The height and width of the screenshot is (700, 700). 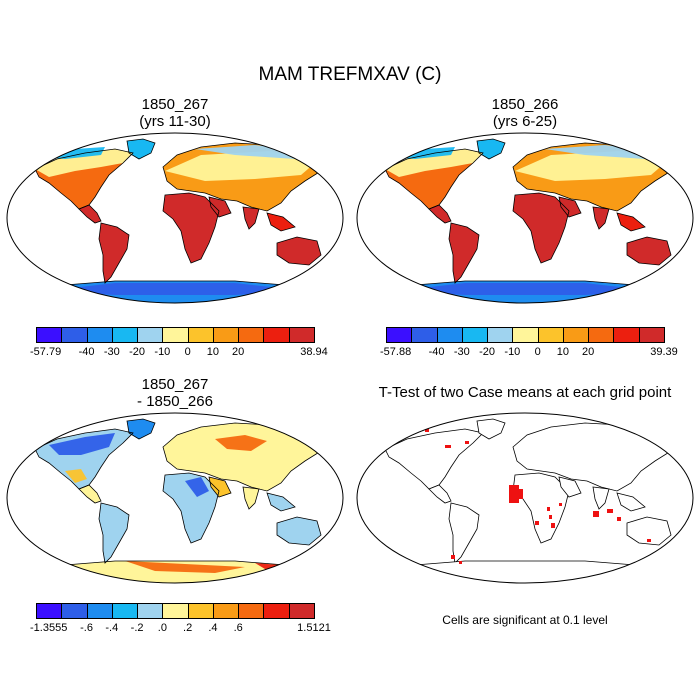 I want to click on colorbar-top-left: -57.79 -40 -30 -20 -10 0 10 20 38.94, so click(x=179, y=343).